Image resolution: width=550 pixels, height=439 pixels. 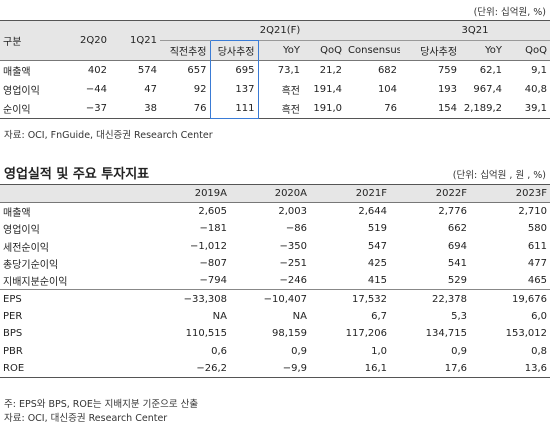 I want to click on row-label: PBR, so click(x=13, y=351).